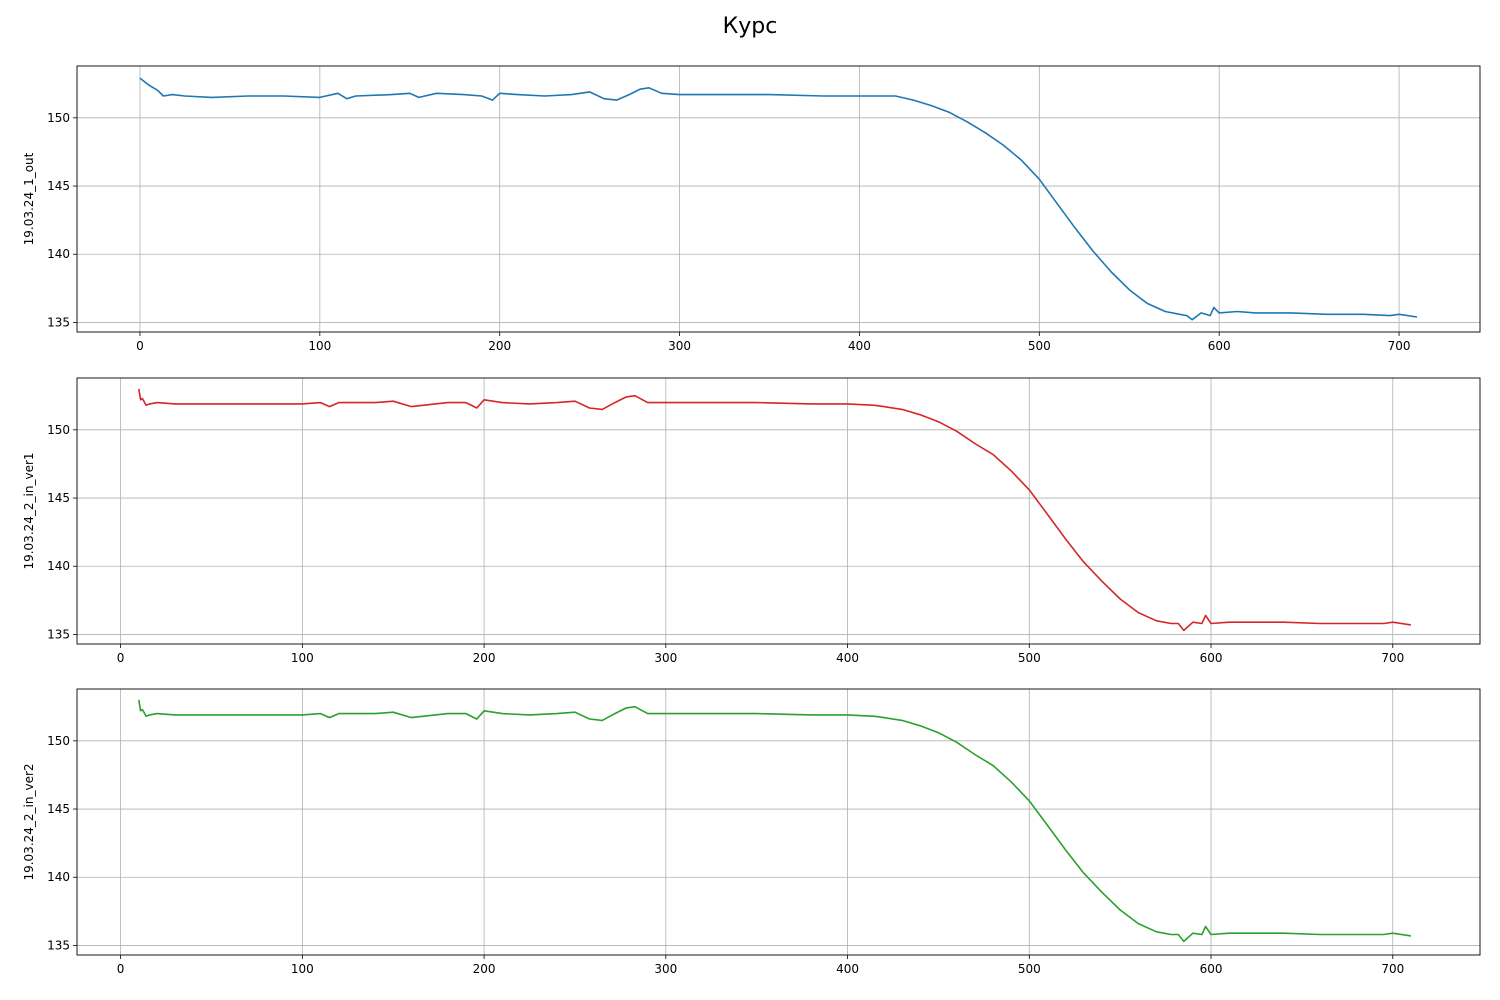 This screenshot has height=1000, width=1500. What do you see at coordinates (29, 510) in the screenshot?
I see `y-axis-label: 19.03.24_2_in_ver1` at bounding box center [29, 510].